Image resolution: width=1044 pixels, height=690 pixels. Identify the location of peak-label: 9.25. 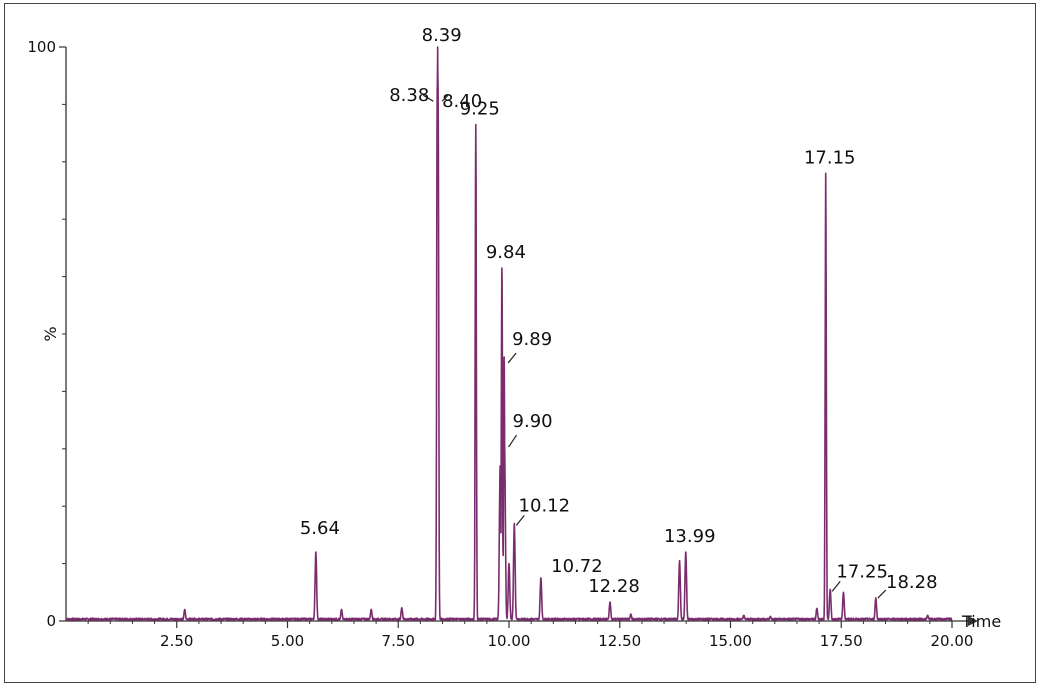
(480, 108).